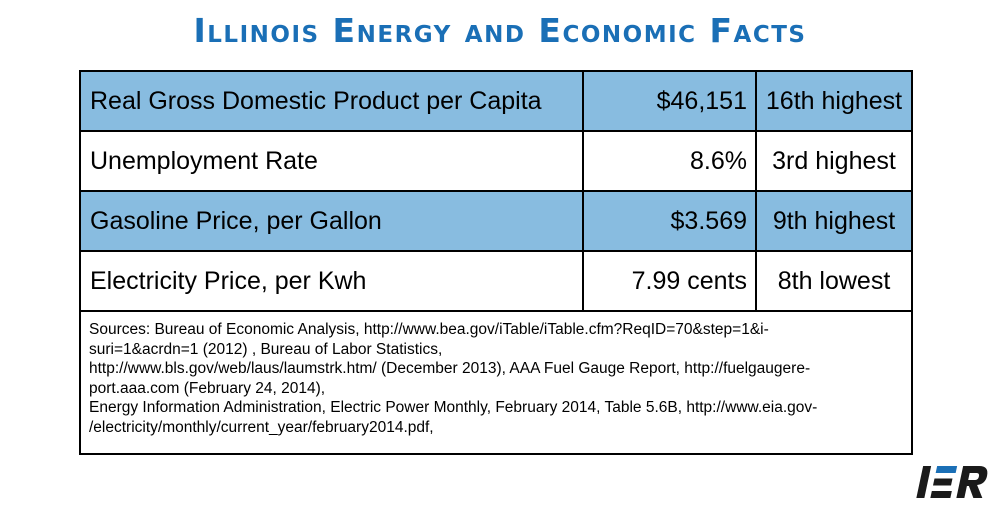  Describe the element at coordinates (834, 161) in the screenshot. I see `row-rank: 3rd highest` at that location.